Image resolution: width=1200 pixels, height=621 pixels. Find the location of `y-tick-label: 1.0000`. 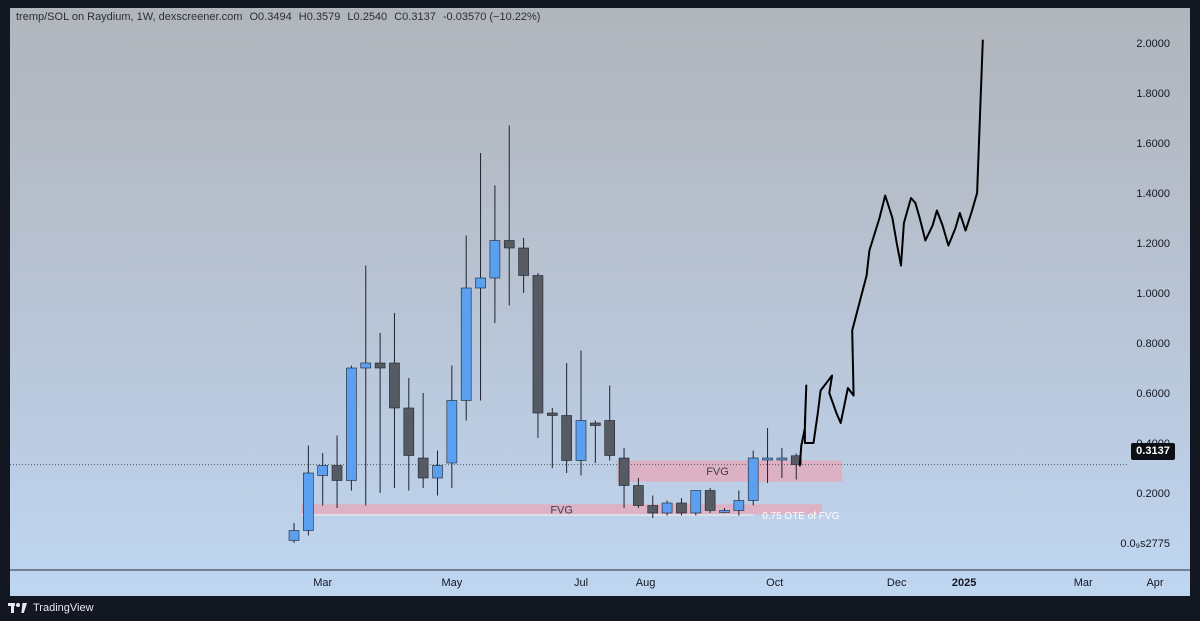

y-tick-label: 1.0000 is located at coordinates (1153, 294).